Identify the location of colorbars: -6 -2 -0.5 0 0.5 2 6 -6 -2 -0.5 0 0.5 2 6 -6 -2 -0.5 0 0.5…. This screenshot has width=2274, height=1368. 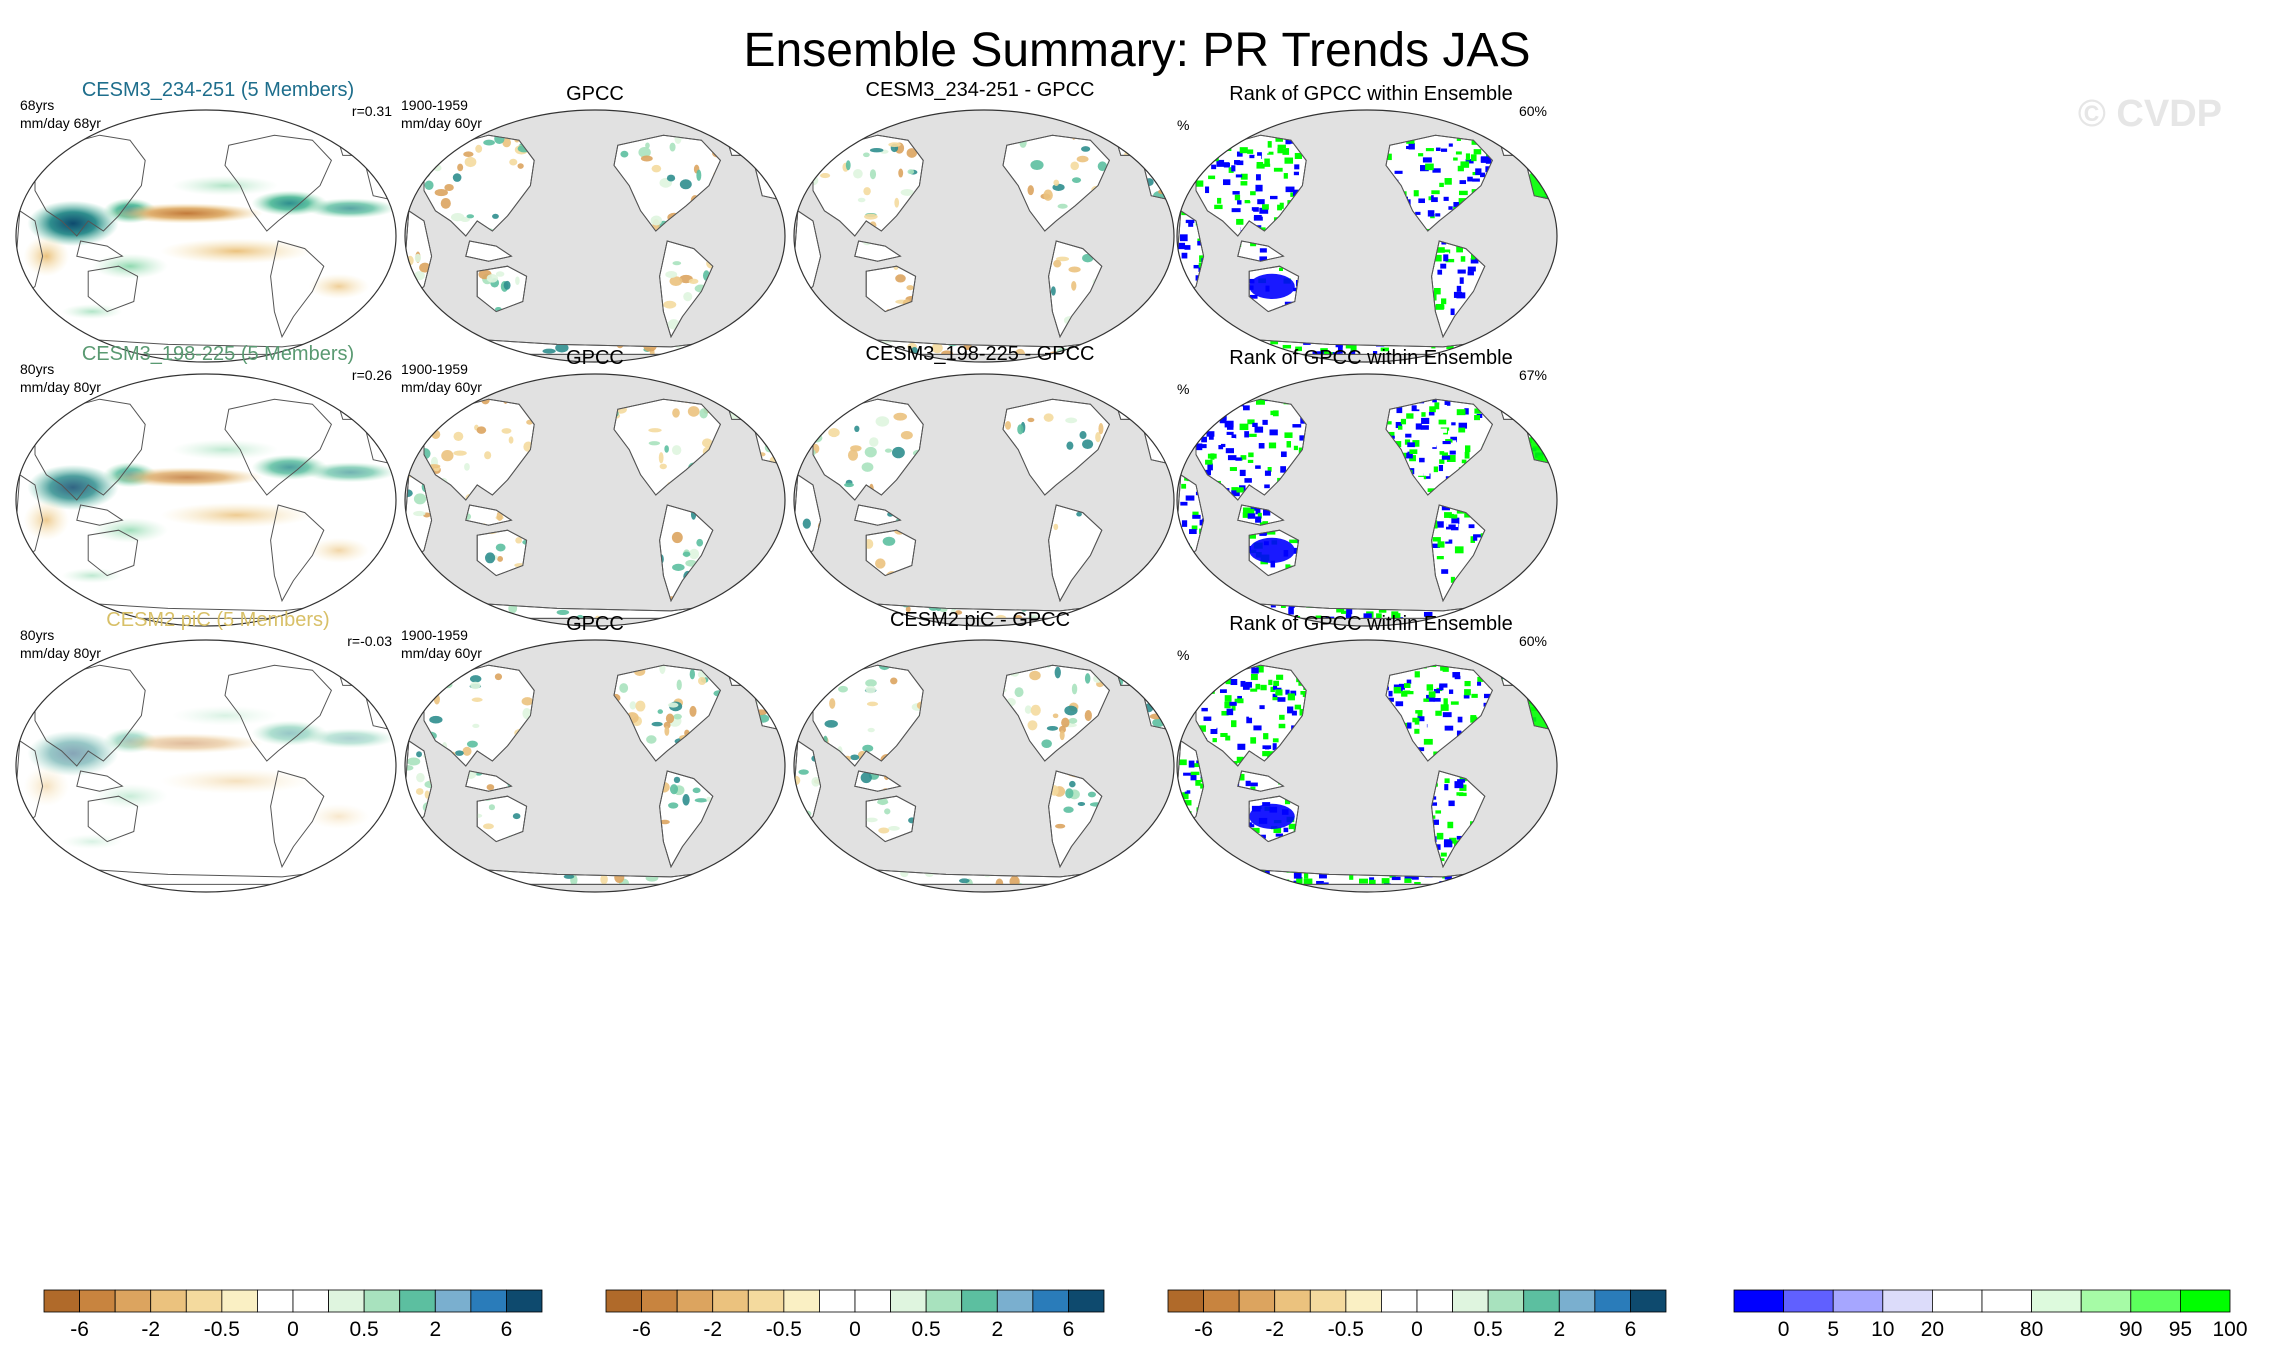
(1145, 1315).